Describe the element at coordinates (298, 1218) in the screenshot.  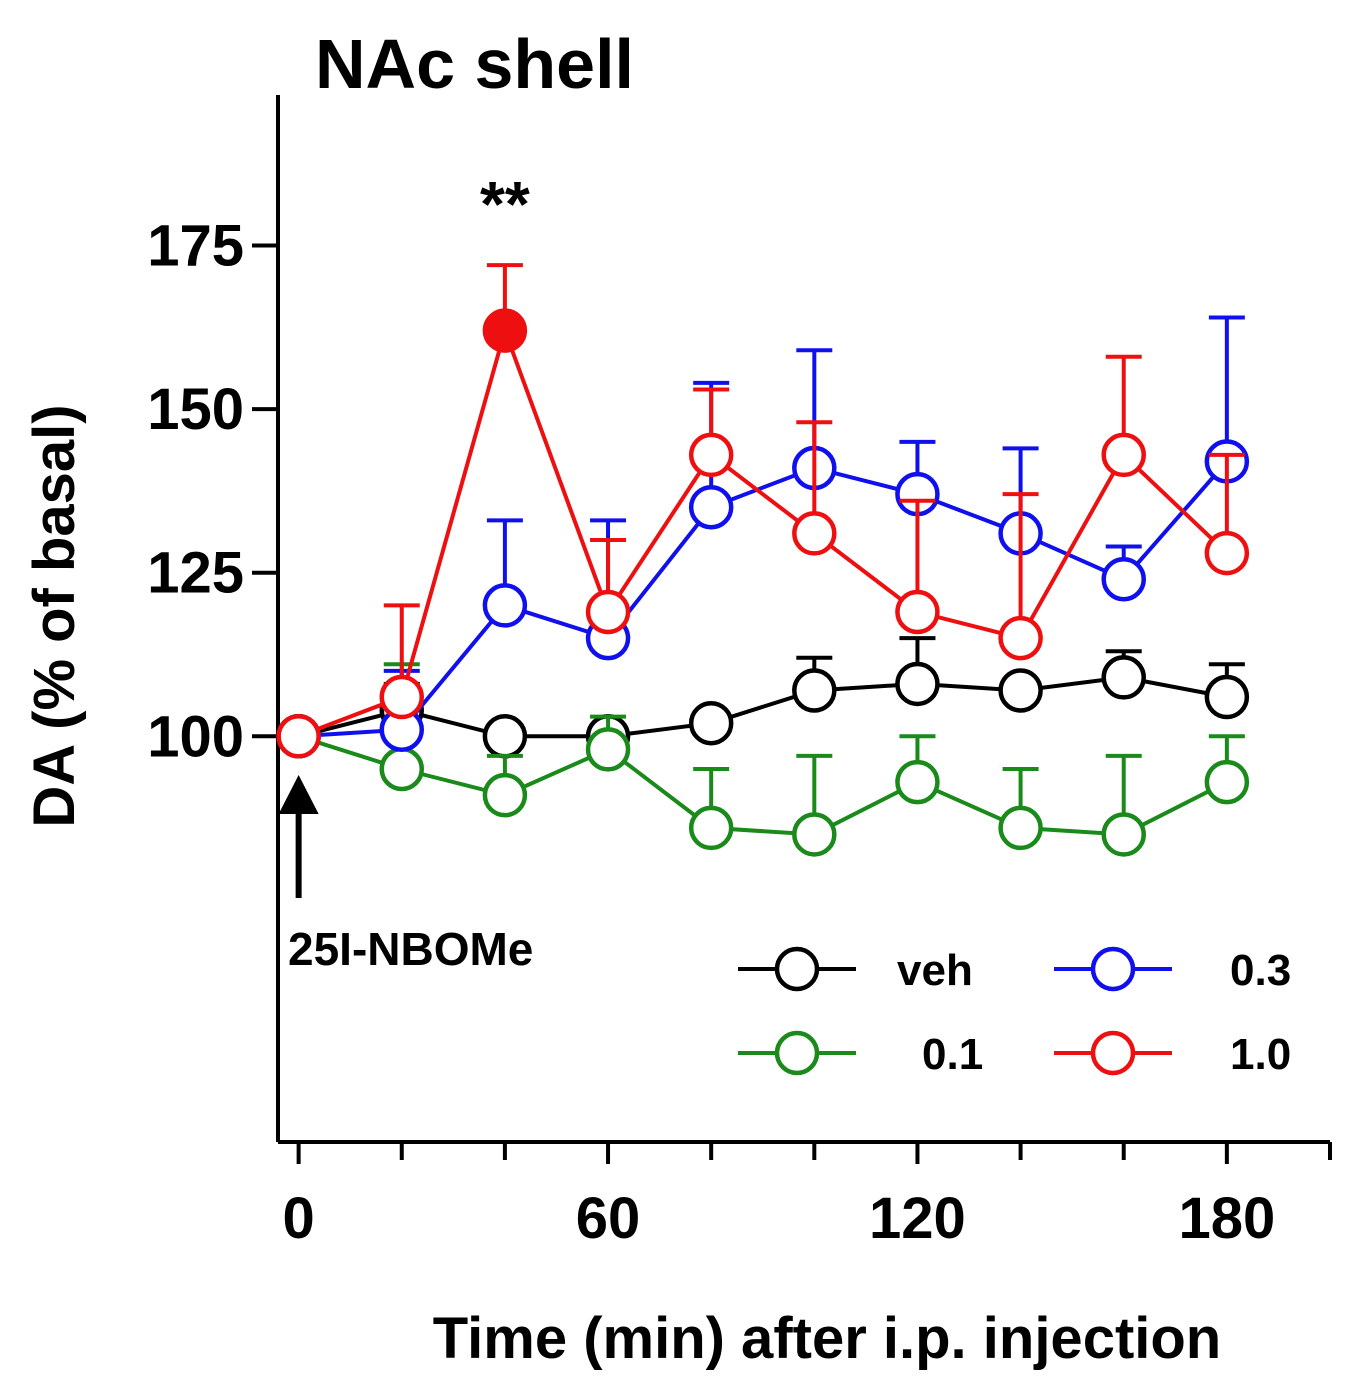
I see `x-tick-label: 0` at that location.